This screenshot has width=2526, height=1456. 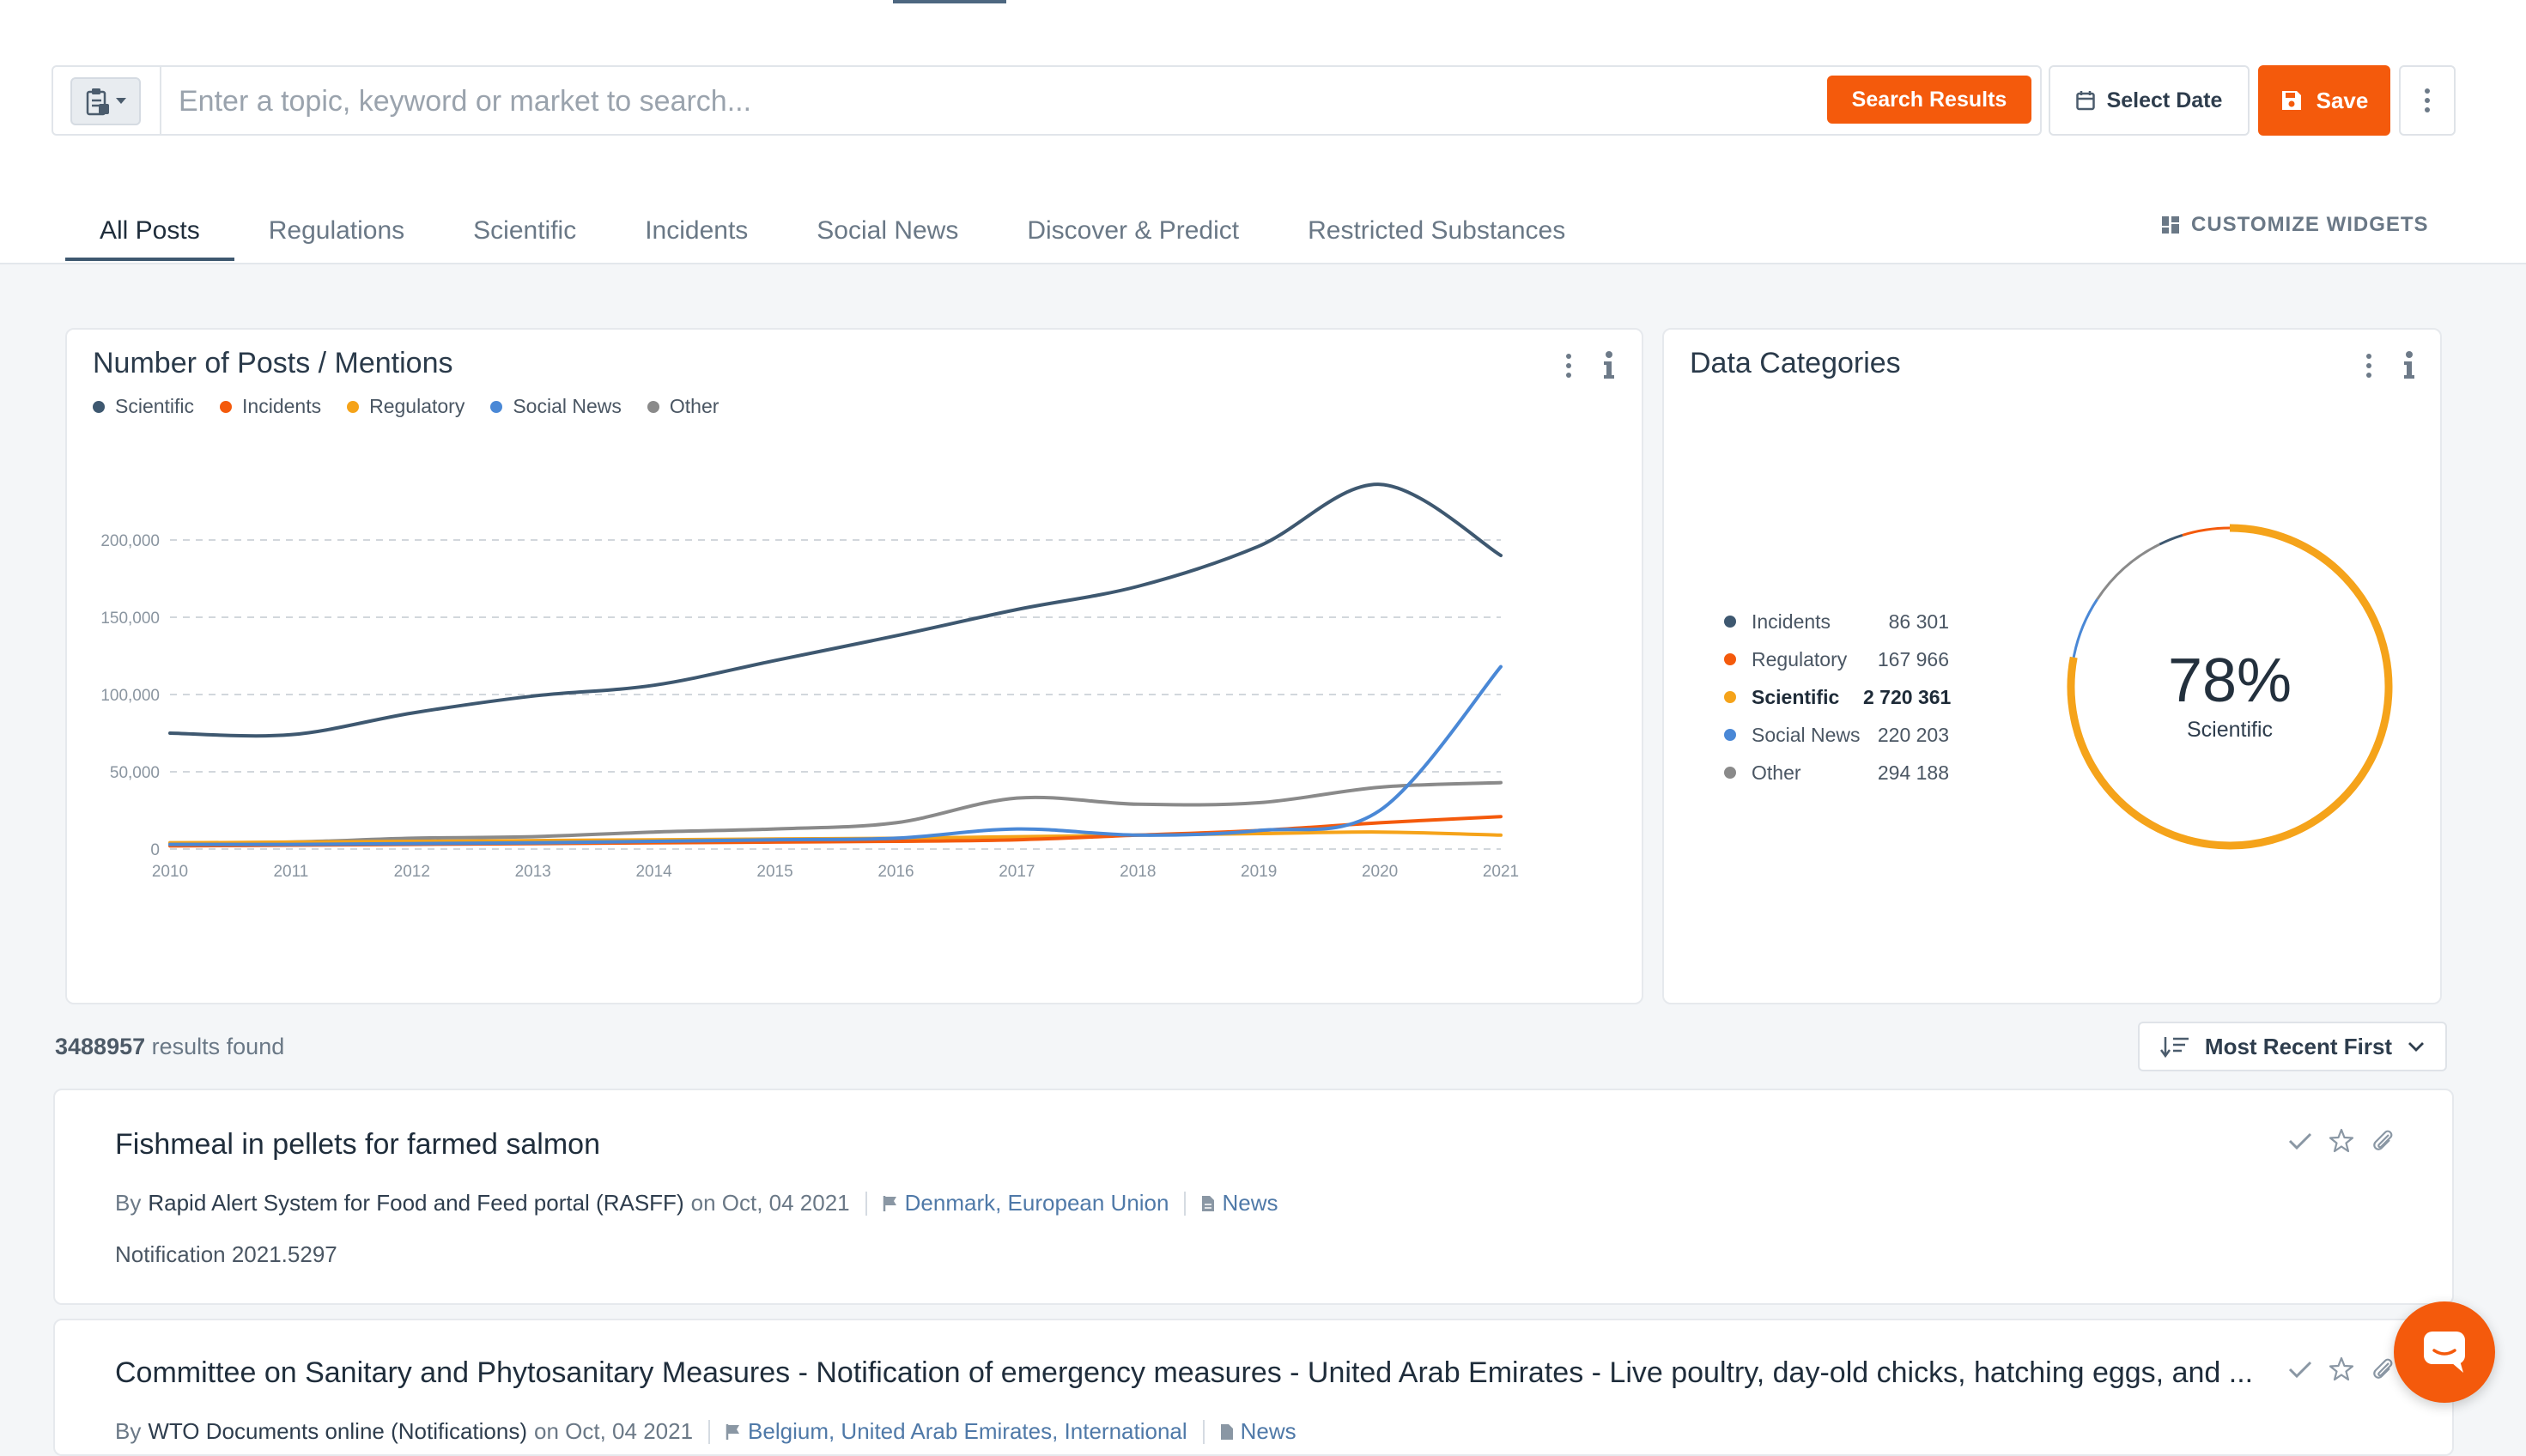 I want to click on categories-donut-chart, so click(x=2230, y=687).